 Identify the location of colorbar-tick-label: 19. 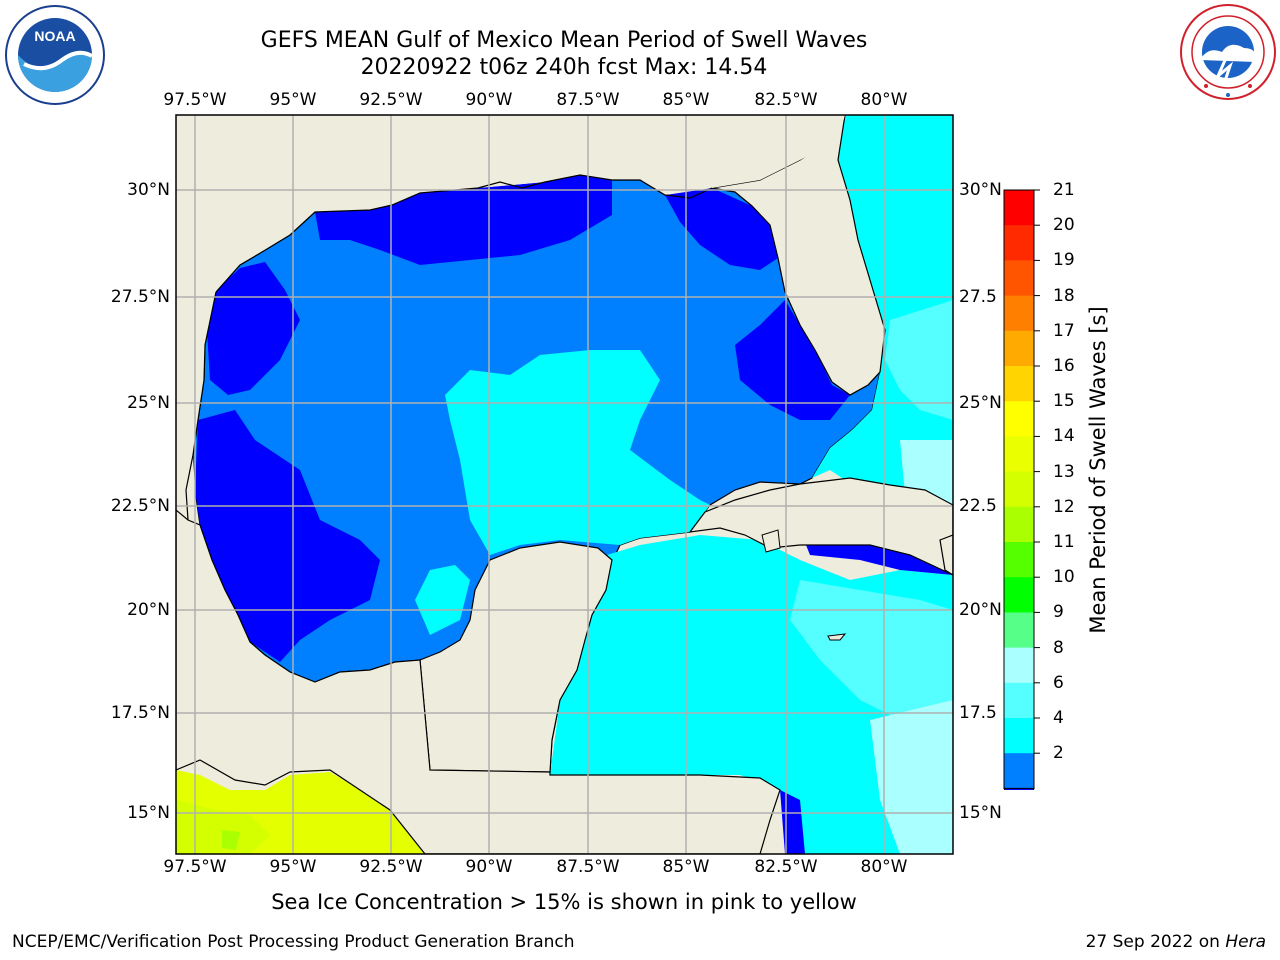
(1064, 260).